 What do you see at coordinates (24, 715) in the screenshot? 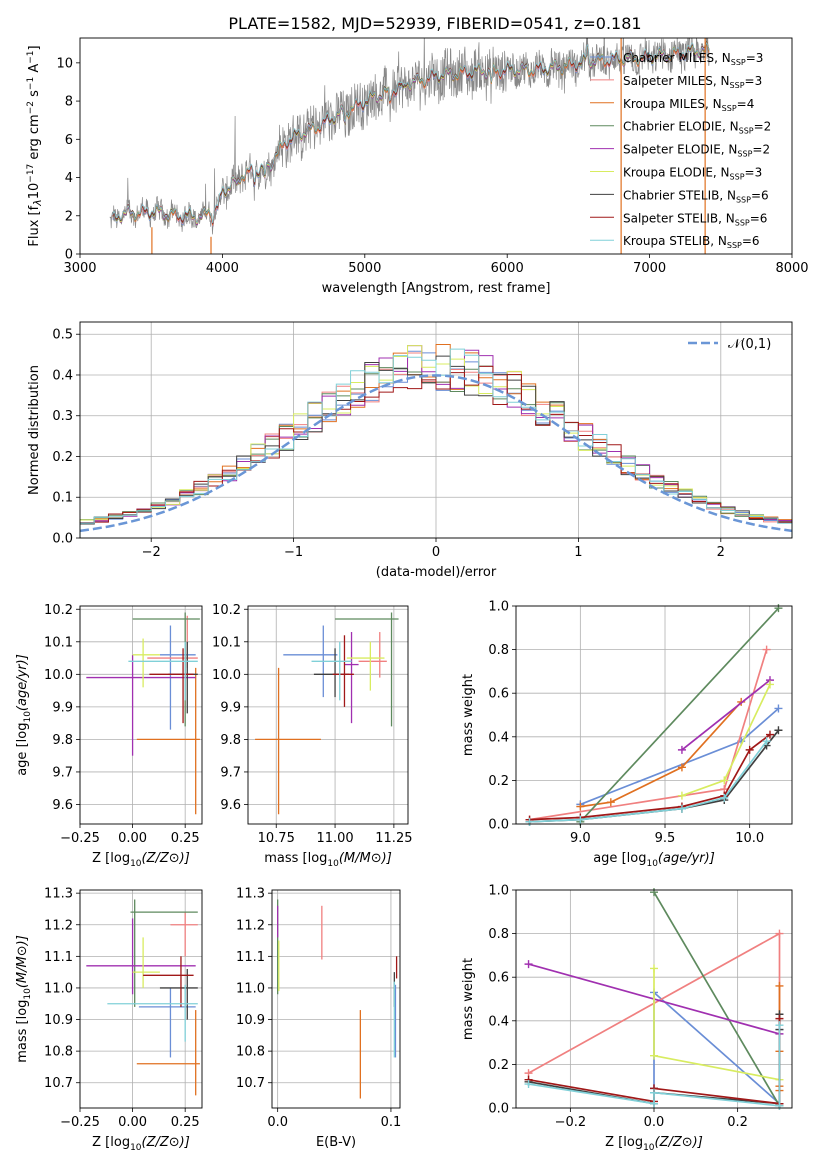
I see `y-axis-label: age [log10(age/yr)]` at bounding box center [24, 715].